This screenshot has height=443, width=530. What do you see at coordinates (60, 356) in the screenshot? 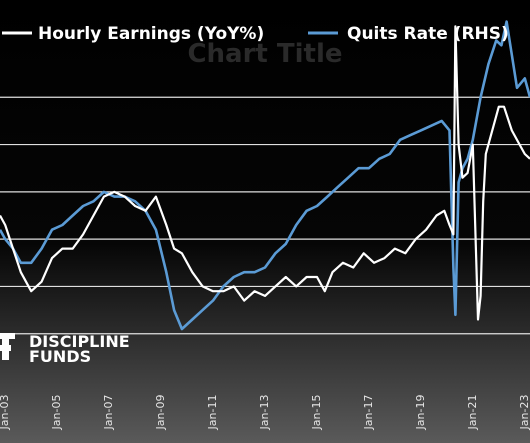
I see `watermark-line2: FUNDS` at bounding box center [60, 356].